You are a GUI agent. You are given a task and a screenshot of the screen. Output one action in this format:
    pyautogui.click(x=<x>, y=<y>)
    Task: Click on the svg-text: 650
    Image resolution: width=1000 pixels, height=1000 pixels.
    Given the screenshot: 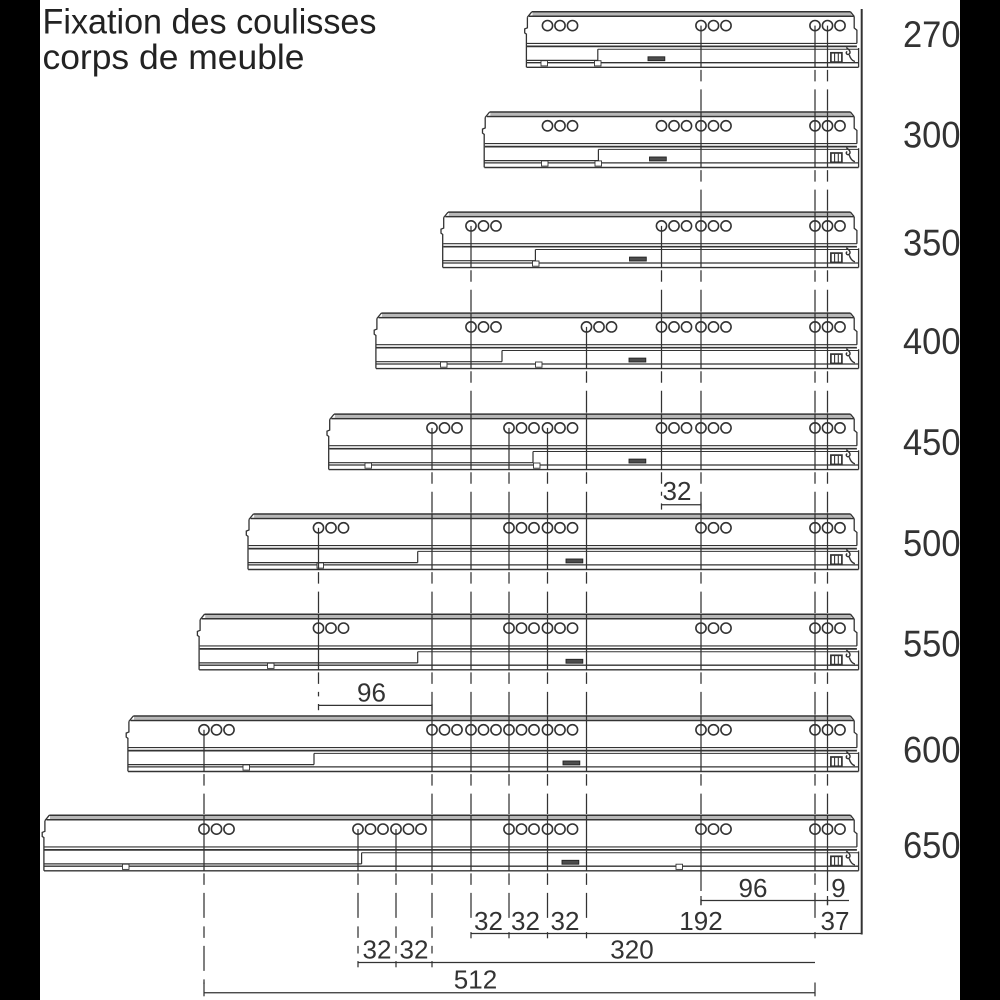 What is the action you would take?
    pyautogui.click(x=932, y=845)
    